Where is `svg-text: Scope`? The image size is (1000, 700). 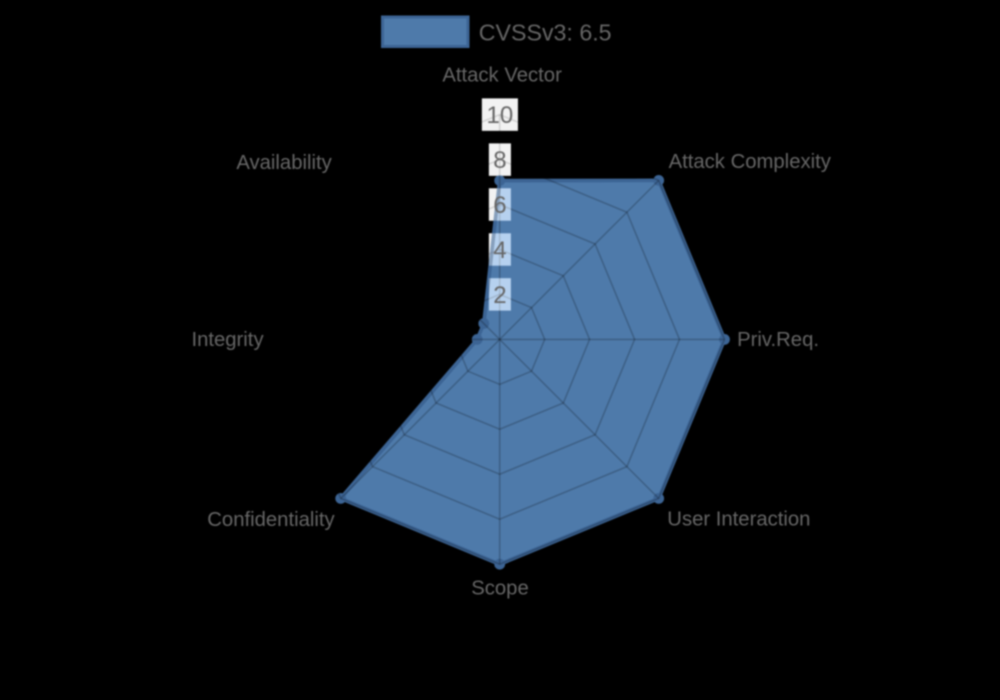
svg-text: Scope is located at coordinates (500, 588).